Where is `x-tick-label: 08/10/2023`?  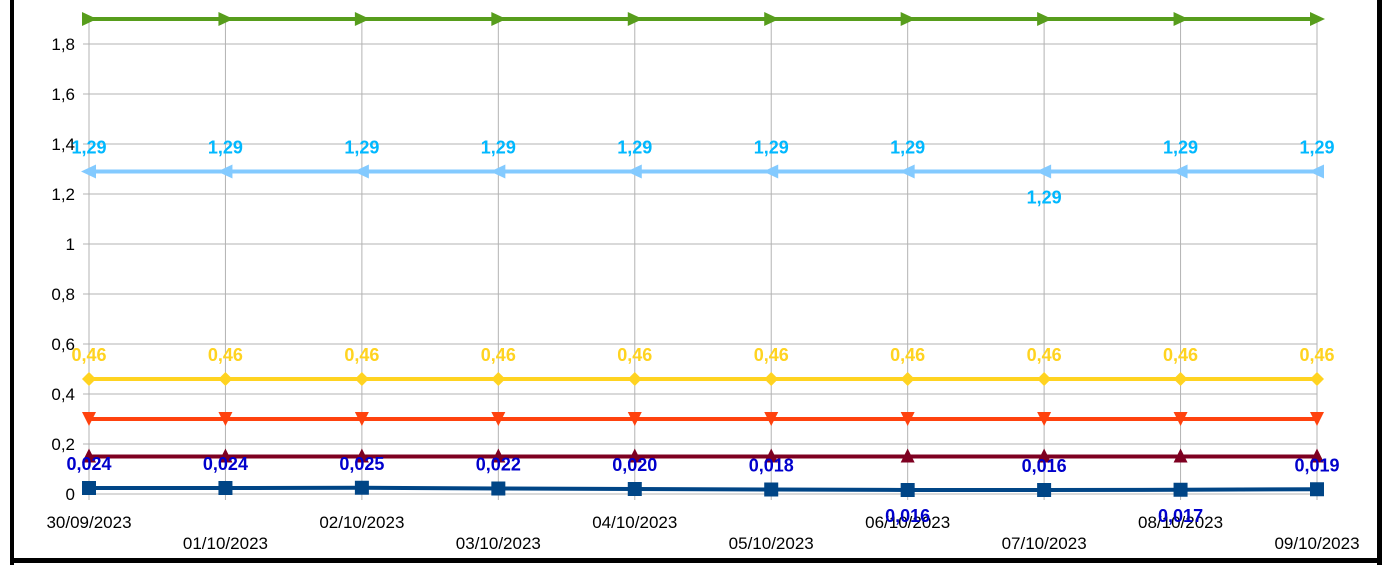
x-tick-label: 08/10/2023 is located at coordinates (1180, 522).